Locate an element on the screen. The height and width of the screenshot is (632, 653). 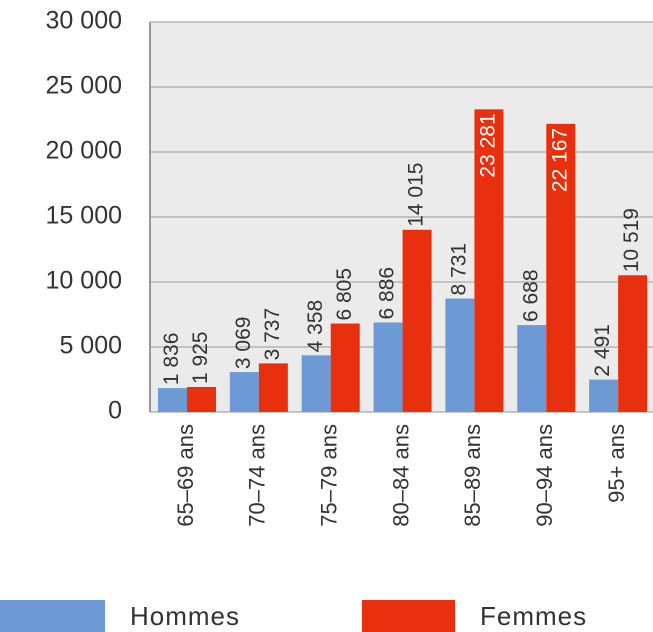
legend-label: Femmes is located at coordinates (533, 616).